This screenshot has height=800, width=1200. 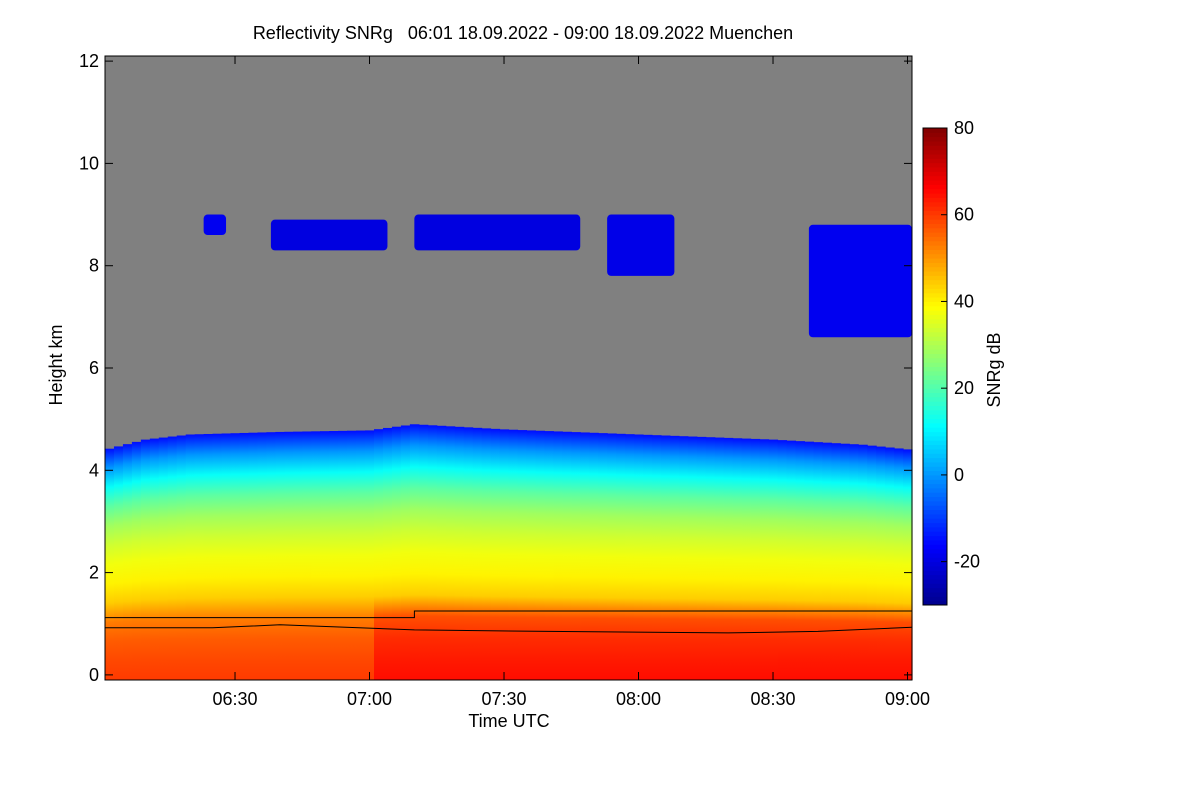 I want to click on y-tick-label: 6, so click(x=94, y=368).